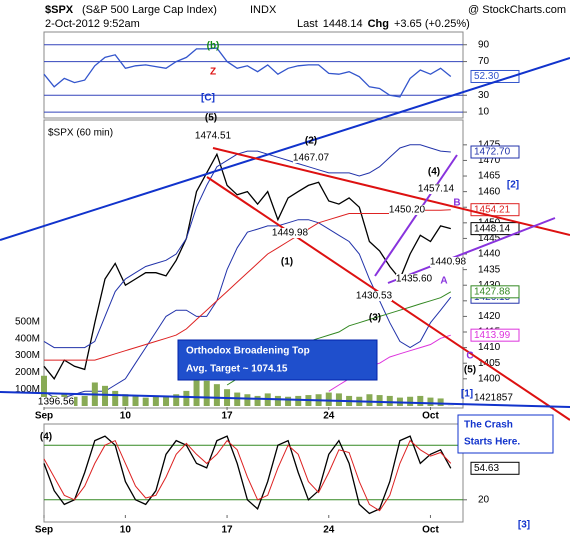  I want to click on price-label: 1430.53, so click(374, 296).